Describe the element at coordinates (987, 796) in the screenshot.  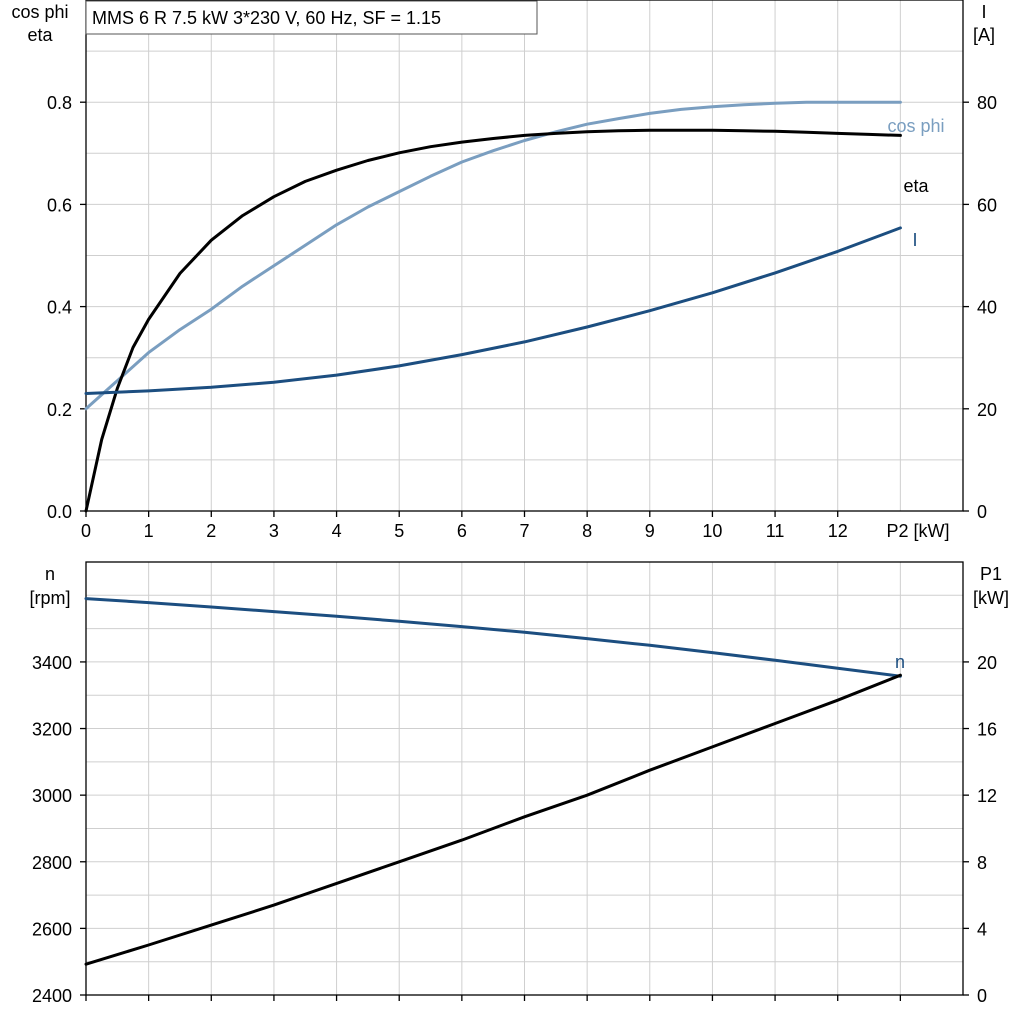
I see `y-right-tick-label: 12` at that location.